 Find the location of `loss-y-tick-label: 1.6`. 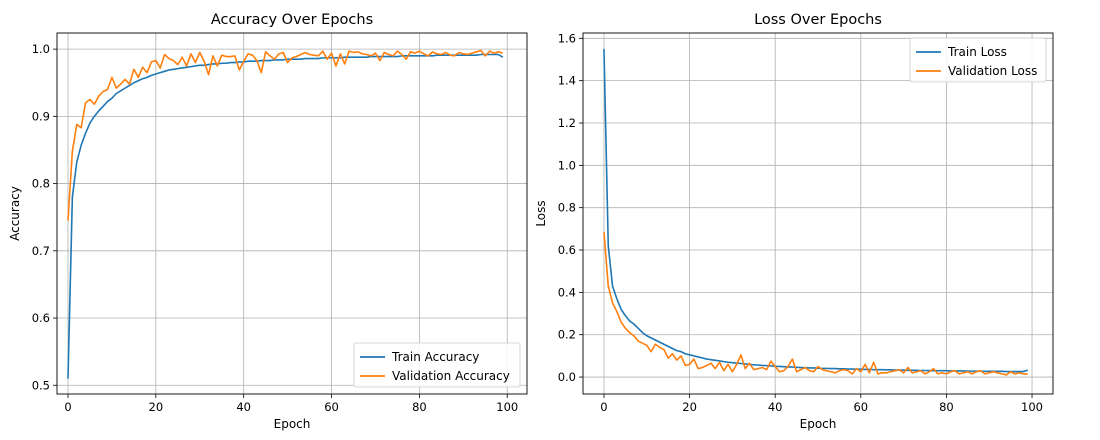

loss-y-tick-label: 1.6 is located at coordinates (567, 38).